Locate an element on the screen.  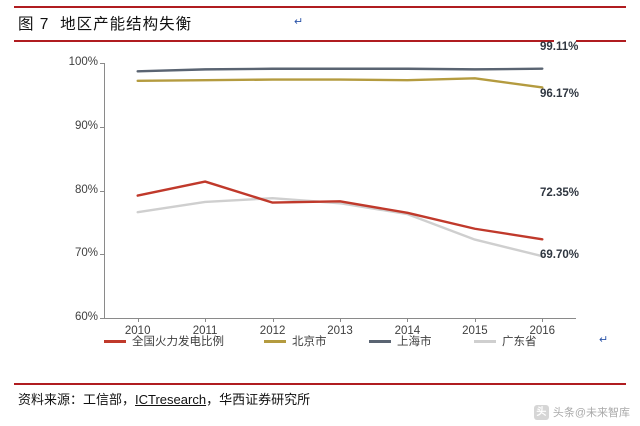
legend-swatch-beijing is located at coordinates (275, 341).